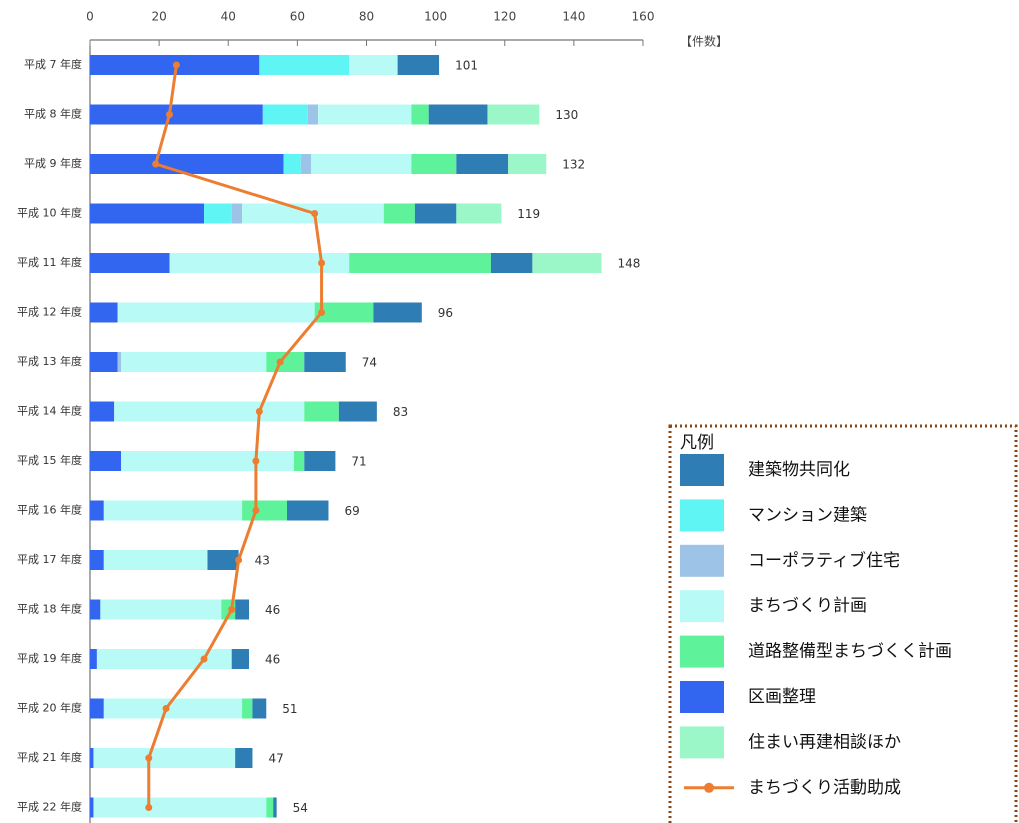 This screenshot has width=1019, height=823. I want to click on legend-marker, so click(709, 787).